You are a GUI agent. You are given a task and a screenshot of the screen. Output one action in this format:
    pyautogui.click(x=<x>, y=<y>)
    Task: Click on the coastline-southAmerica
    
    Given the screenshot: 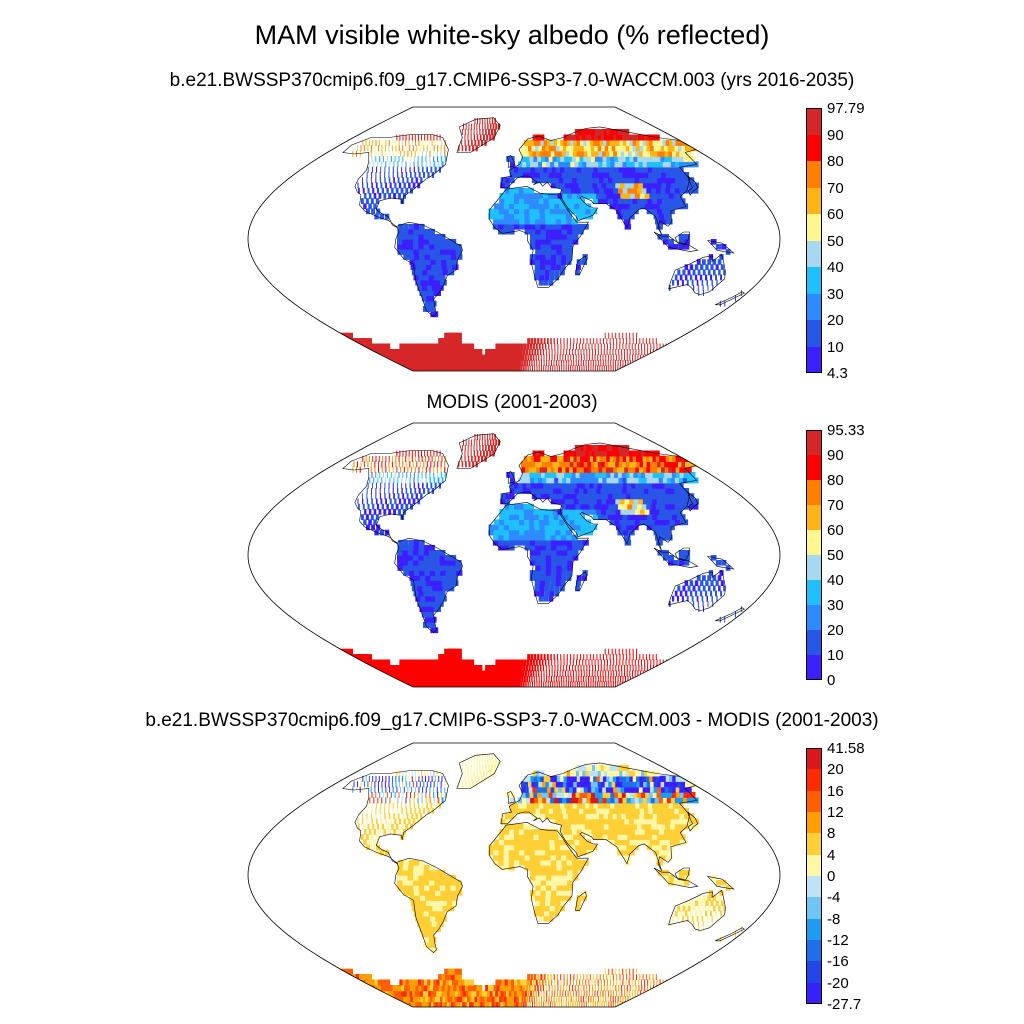 What is the action you would take?
    pyautogui.click(x=428, y=585)
    